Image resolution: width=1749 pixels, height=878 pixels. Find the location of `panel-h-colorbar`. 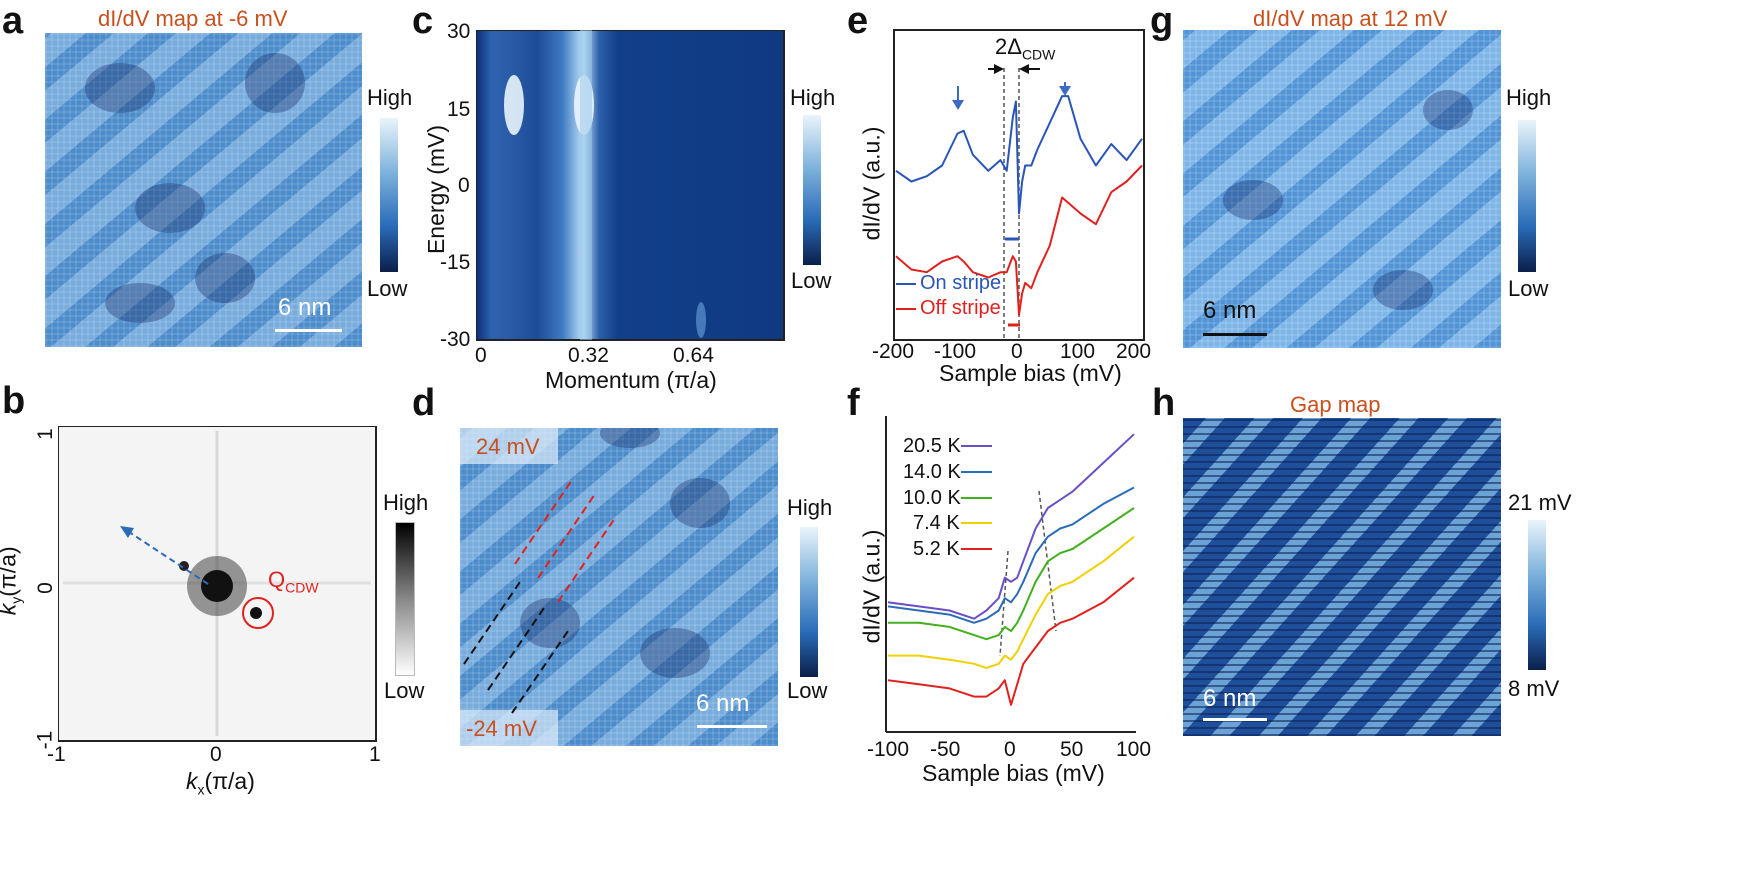

panel-h-colorbar is located at coordinates (1537, 595).